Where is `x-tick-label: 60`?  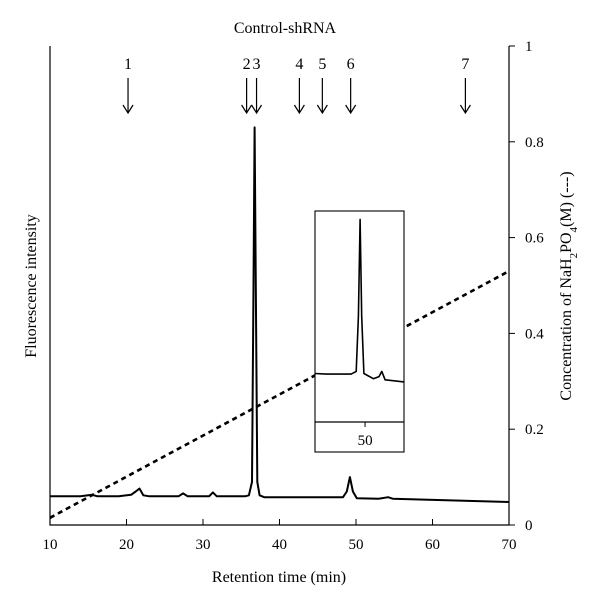
x-tick-label: 60 is located at coordinates (432, 545).